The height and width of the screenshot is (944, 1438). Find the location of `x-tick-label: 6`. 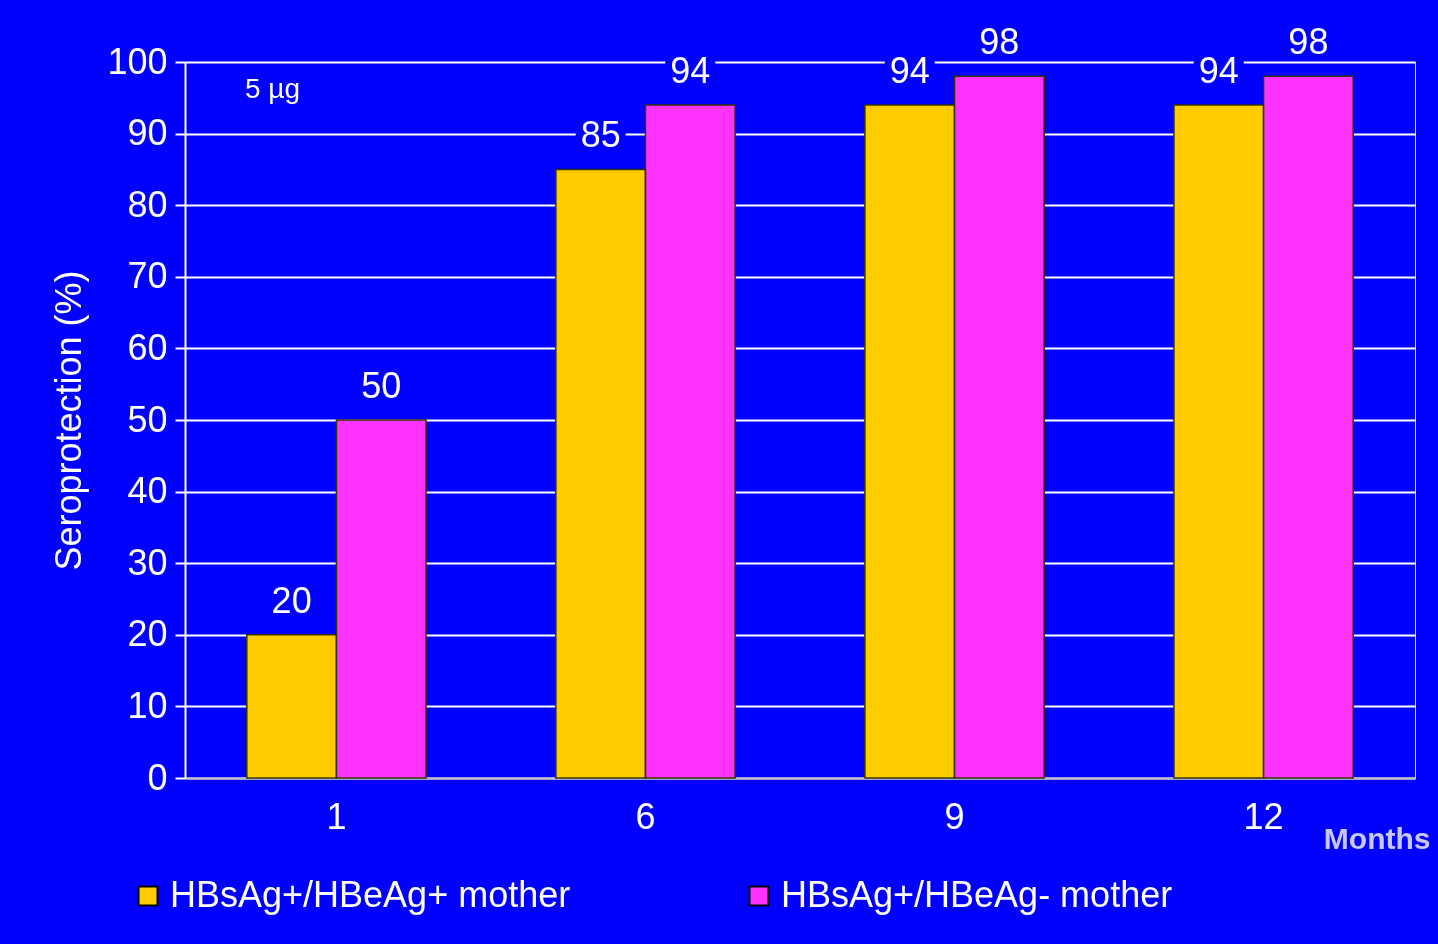

x-tick-label: 6 is located at coordinates (645, 816).